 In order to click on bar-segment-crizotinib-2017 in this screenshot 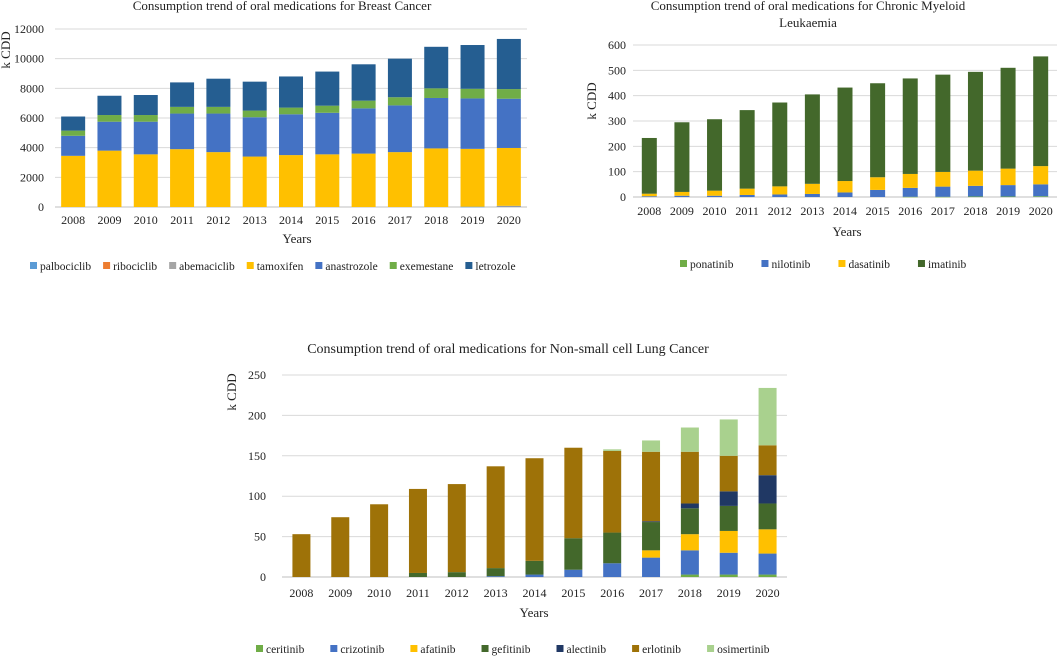, I will do `click(651, 567)`.